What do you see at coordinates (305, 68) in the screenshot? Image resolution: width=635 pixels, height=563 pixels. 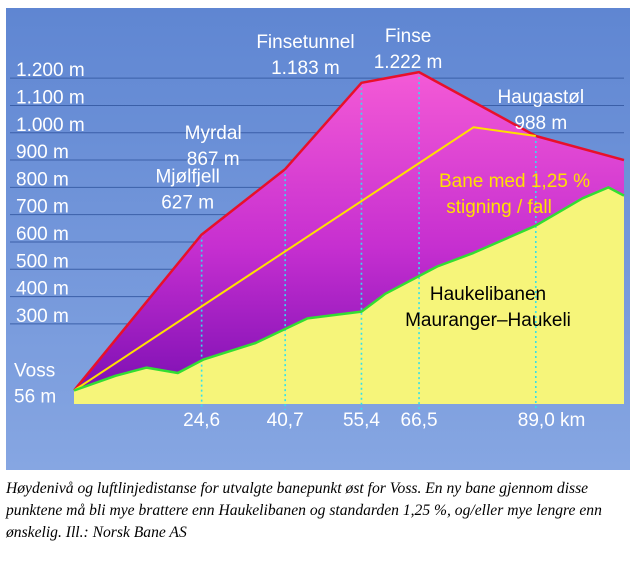 I see `point-elevation-label: 1.183 m` at bounding box center [305, 68].